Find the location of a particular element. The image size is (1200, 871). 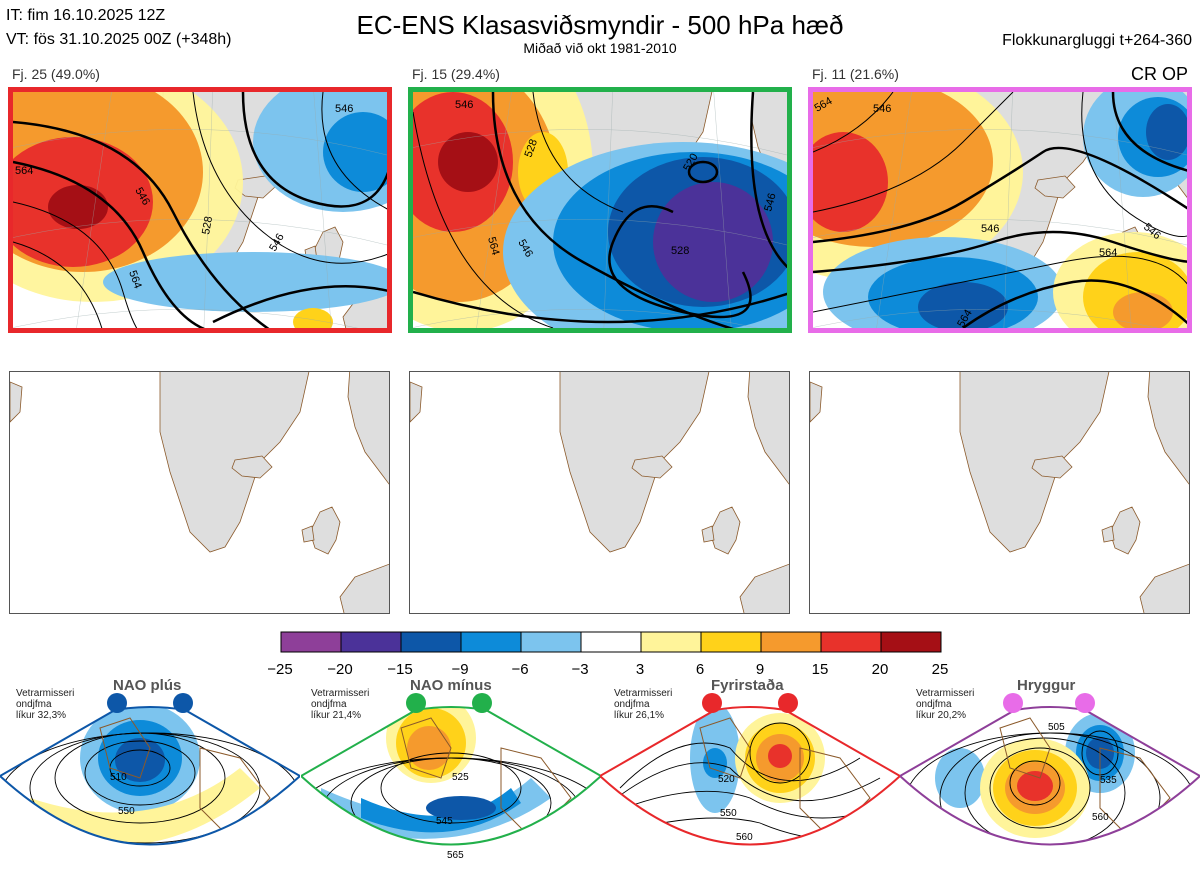

colorbar-tick: 6 is located at coordinates (700, 669).